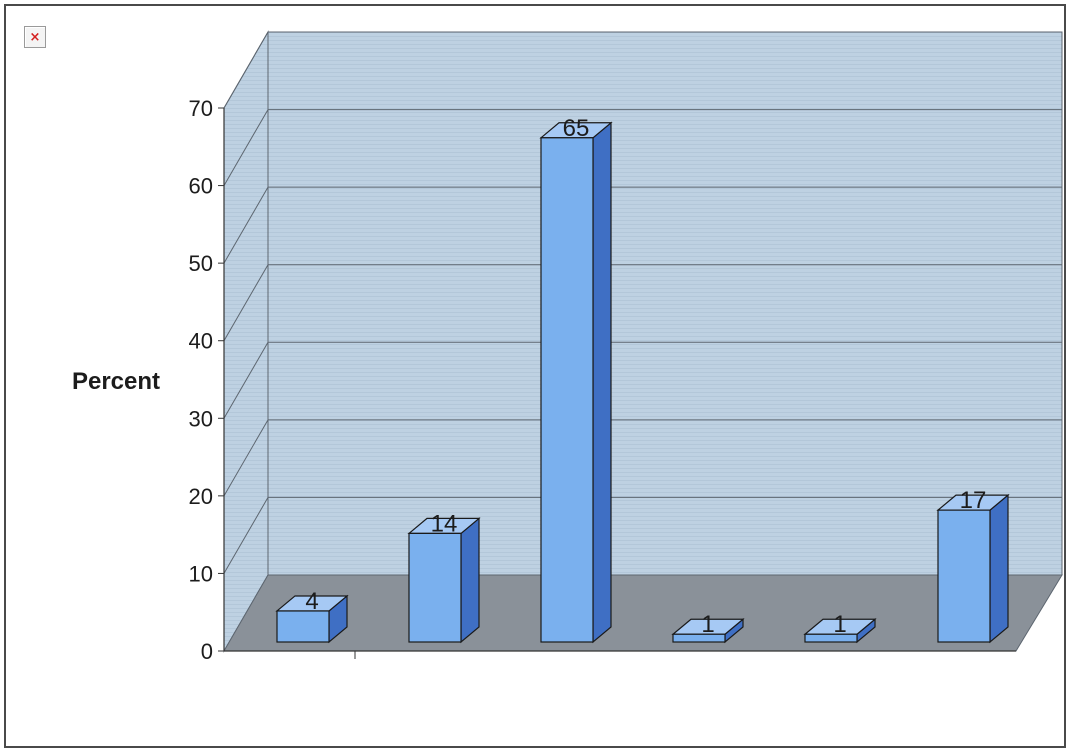 Image resolution: width=1070 pixels, height=754 pixels. I want to click on y-tick-label: 0, so click(207, 651).